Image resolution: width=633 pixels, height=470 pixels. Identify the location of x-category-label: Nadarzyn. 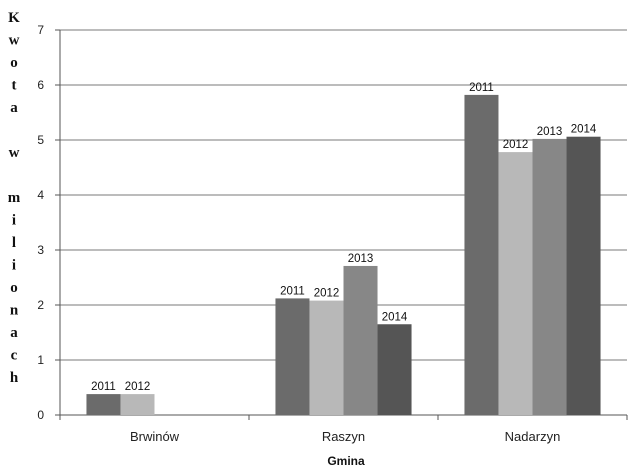
(533, 436).